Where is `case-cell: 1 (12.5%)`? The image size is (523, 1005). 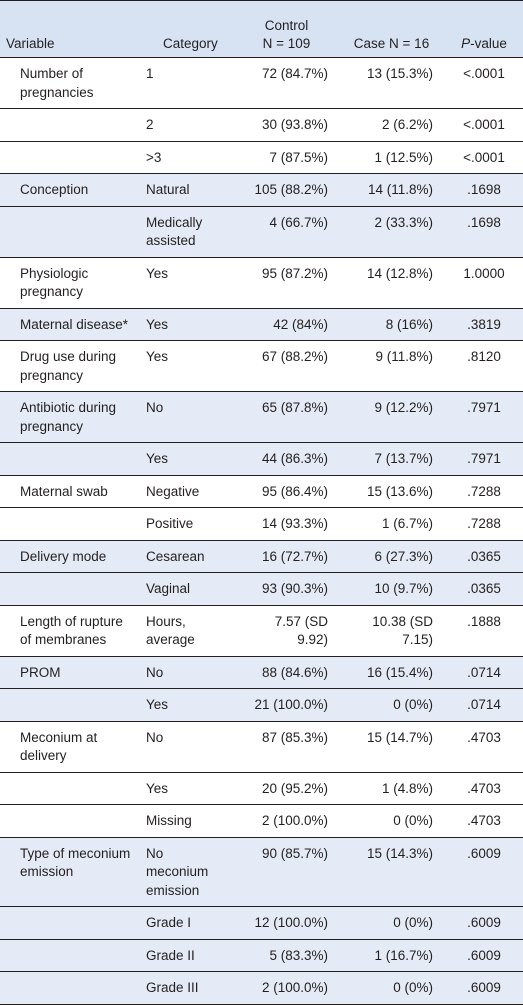 case-cell: 1 (12.5%) is located at coordinates (391, 157).